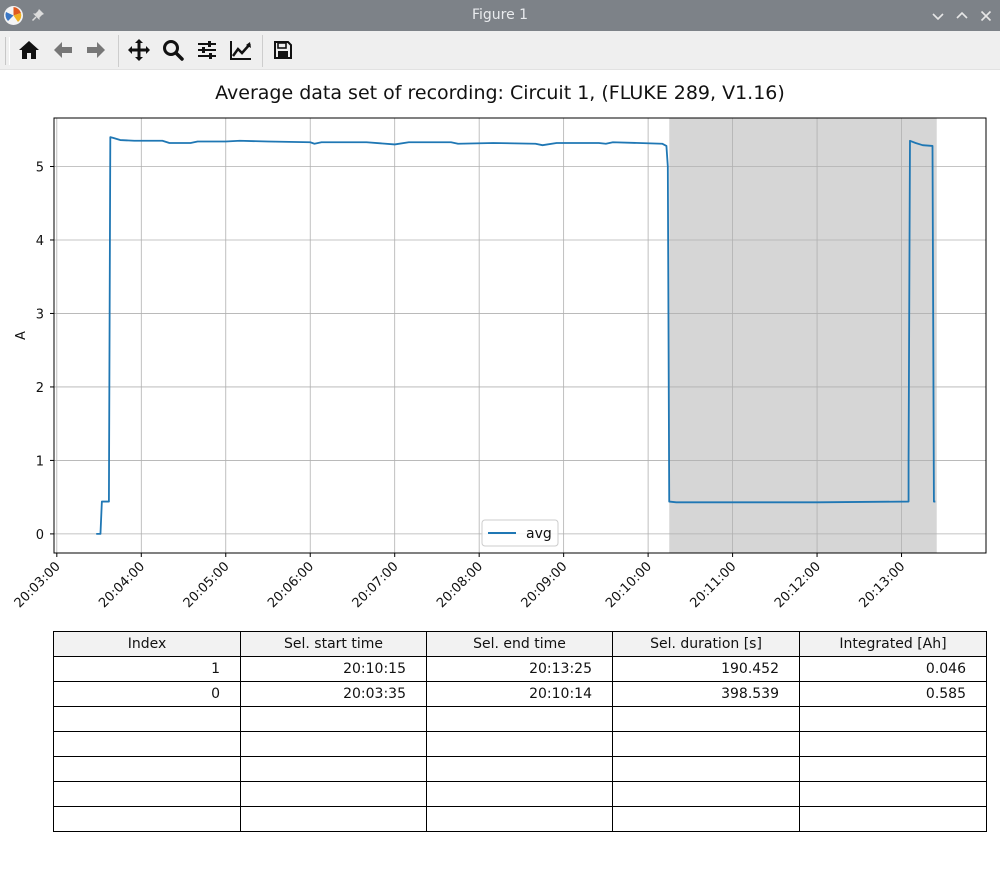 The width and height of the screenshot is (1000, 869). I want to click on x-tick-label: 20:09:00, so click(545, 585).